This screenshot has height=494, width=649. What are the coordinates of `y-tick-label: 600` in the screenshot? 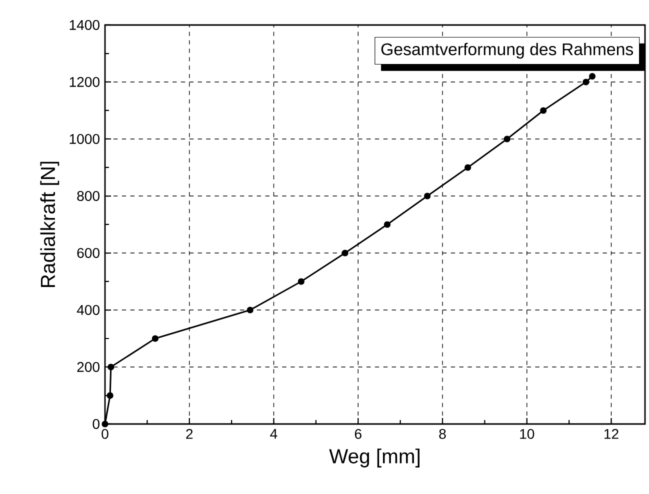 It's located at (88, 253).